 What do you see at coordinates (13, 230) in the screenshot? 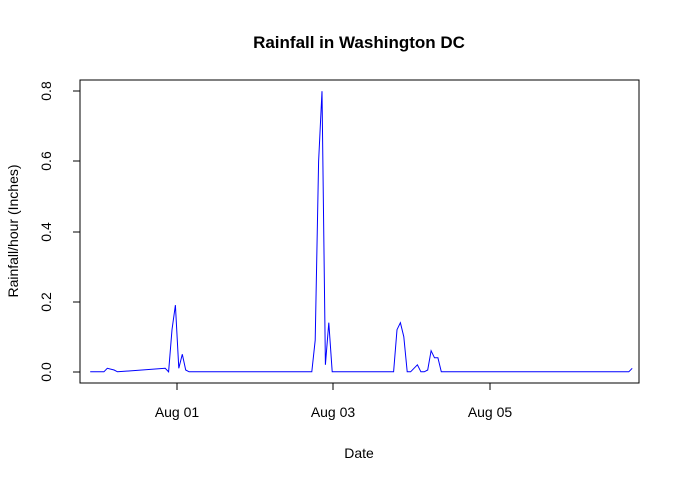
I see `y-axis-label: Rainfall/hour (Inches)` at bounding box center [13, 230].